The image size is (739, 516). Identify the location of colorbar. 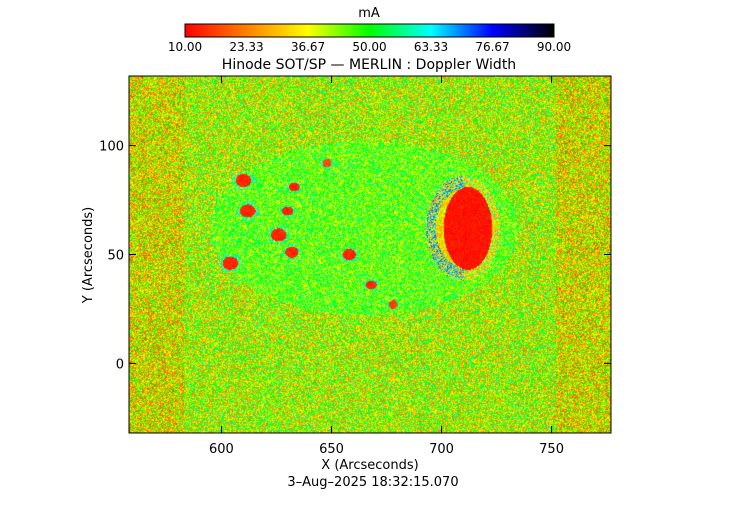
(369, 30).